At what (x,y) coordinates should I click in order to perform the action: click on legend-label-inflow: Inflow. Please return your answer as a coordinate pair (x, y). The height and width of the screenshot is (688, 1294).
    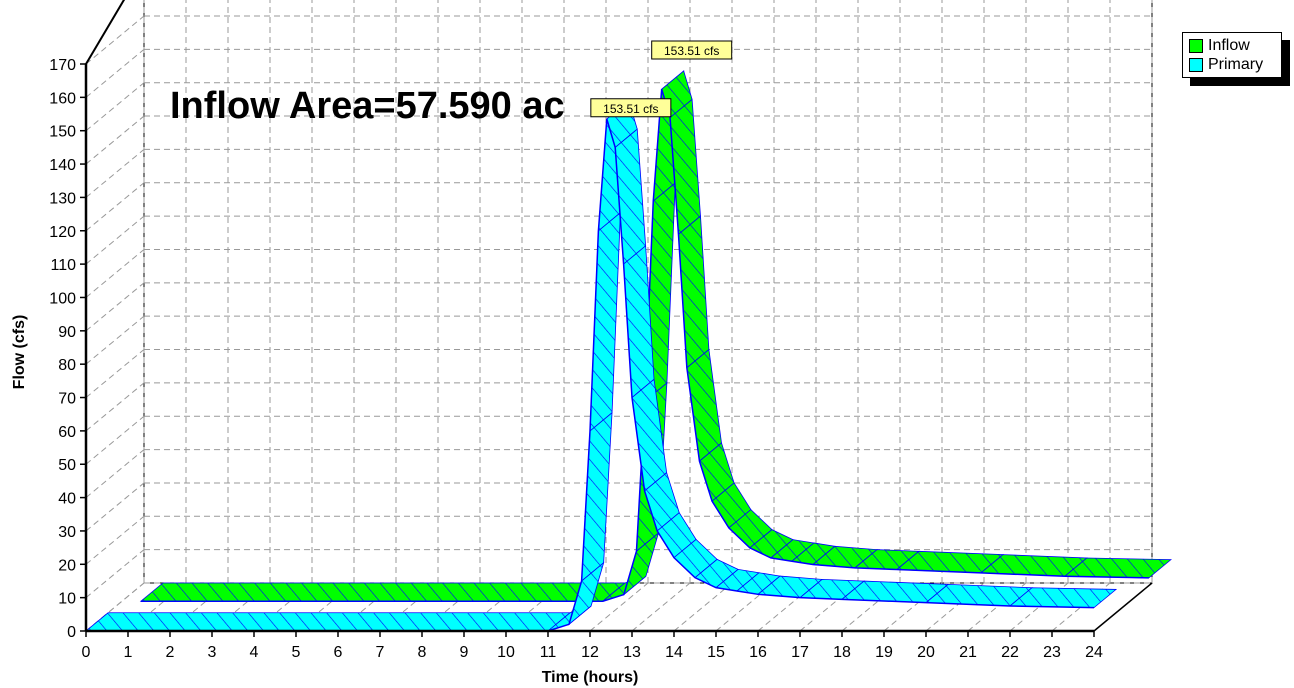
    Looking at the image, I should click on (1229, 45).